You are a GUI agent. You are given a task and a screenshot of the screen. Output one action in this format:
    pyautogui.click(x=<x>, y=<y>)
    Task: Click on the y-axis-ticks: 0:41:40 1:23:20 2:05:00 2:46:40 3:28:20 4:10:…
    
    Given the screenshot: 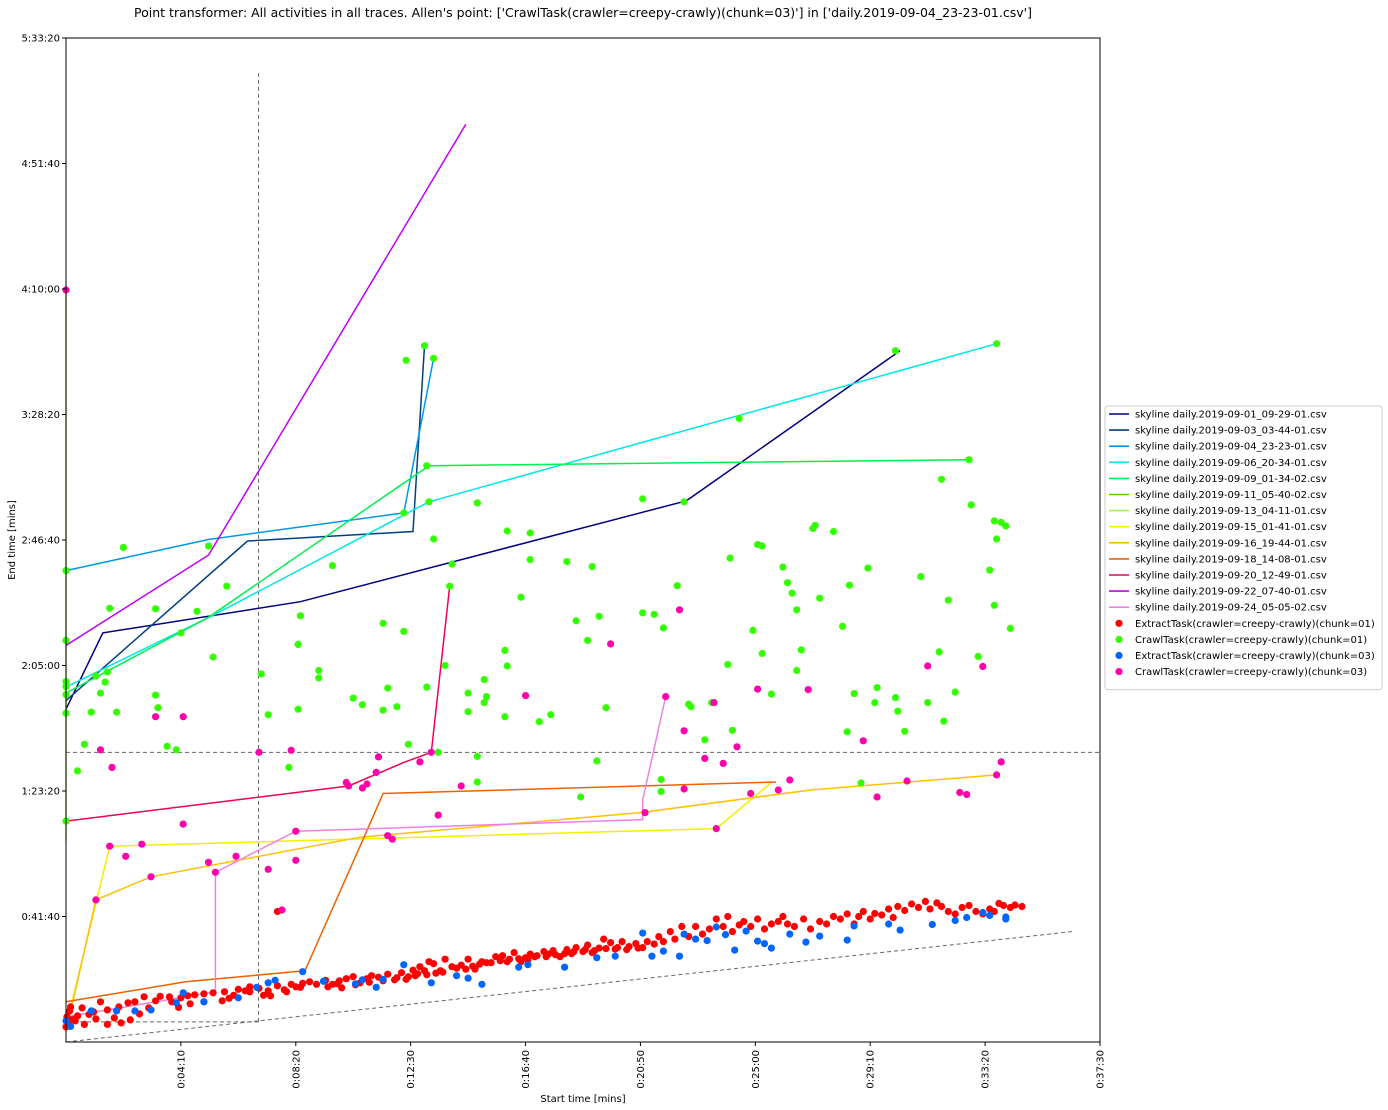 What is the action you would take?
    pyautogui.click(x=43, y=478)
    